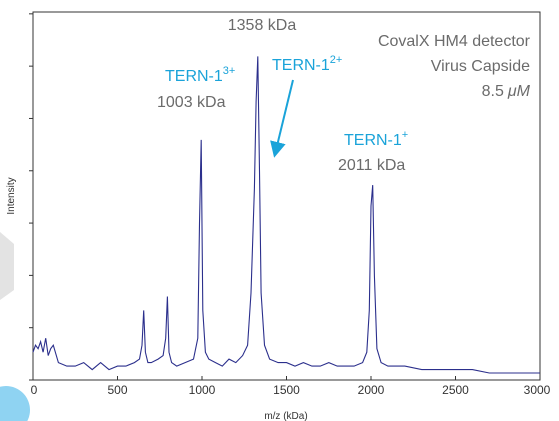  What do you see at coordinates (117, 390) in the screenshot?
I see `x-tick-label-500: 500` at bounding box center [117, 390].